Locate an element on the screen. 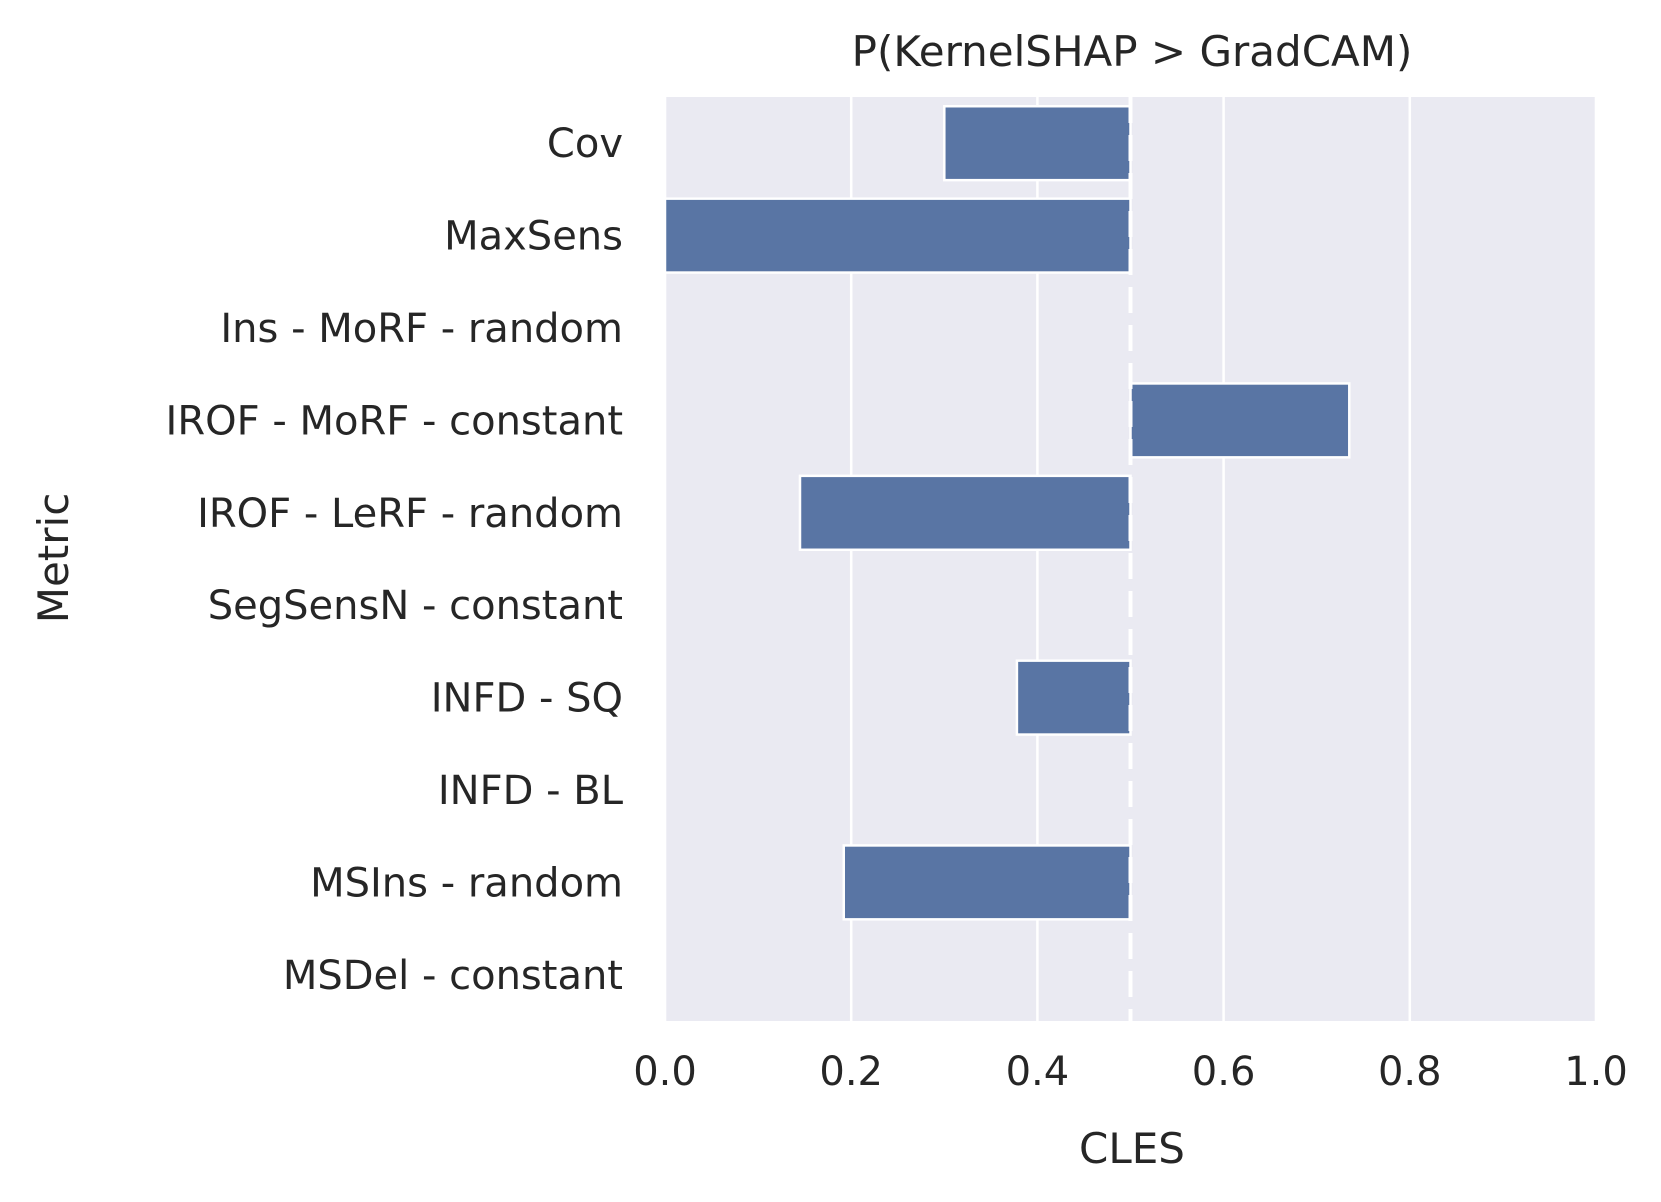  x-tick-label: 0.6 is located at coordinates (1224, 1072).